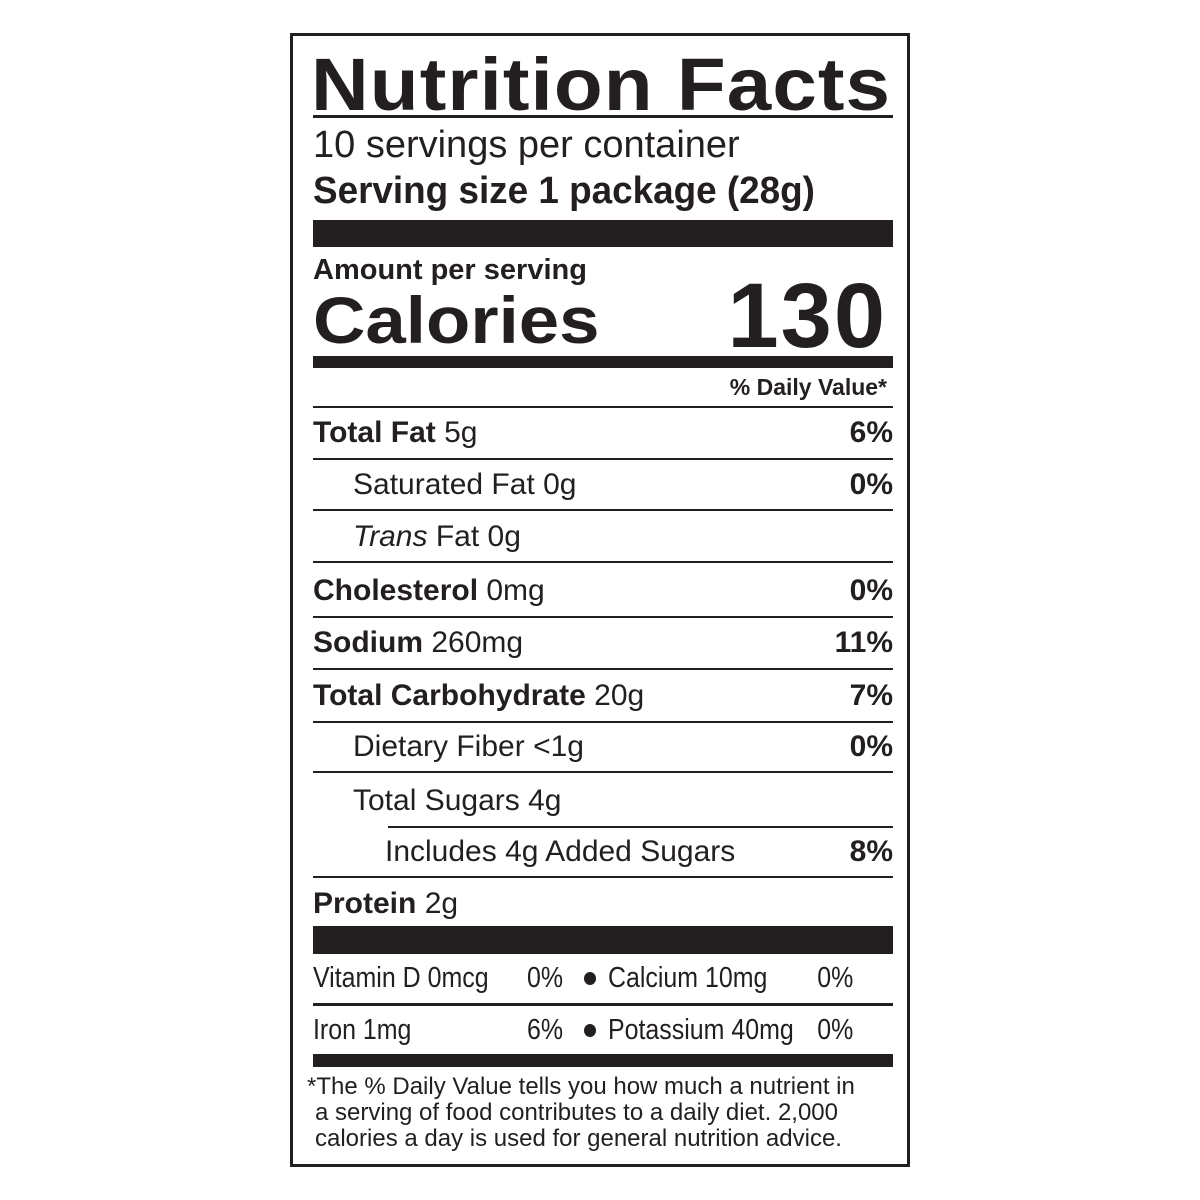 The height and width of the screenshot is (1200, 1200). I want to click on nutrient-row-total-sugars: Total Sugars 4g, so click(457, 800).